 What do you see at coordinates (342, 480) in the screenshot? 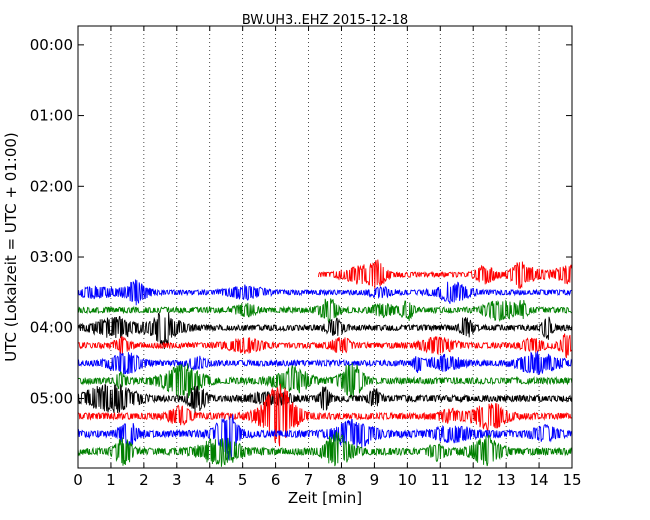
I see `x-tick-label: 8` at bounding box center [342, 480].